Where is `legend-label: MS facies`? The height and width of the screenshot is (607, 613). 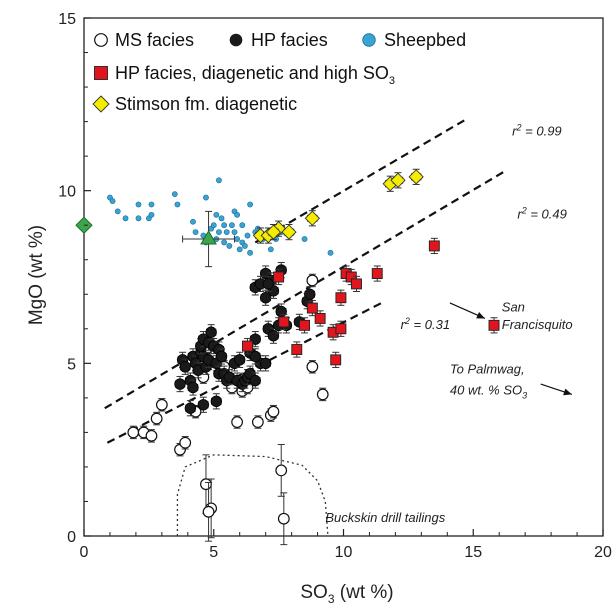
legend-label: MS facies is located at coordinates (154, 40).